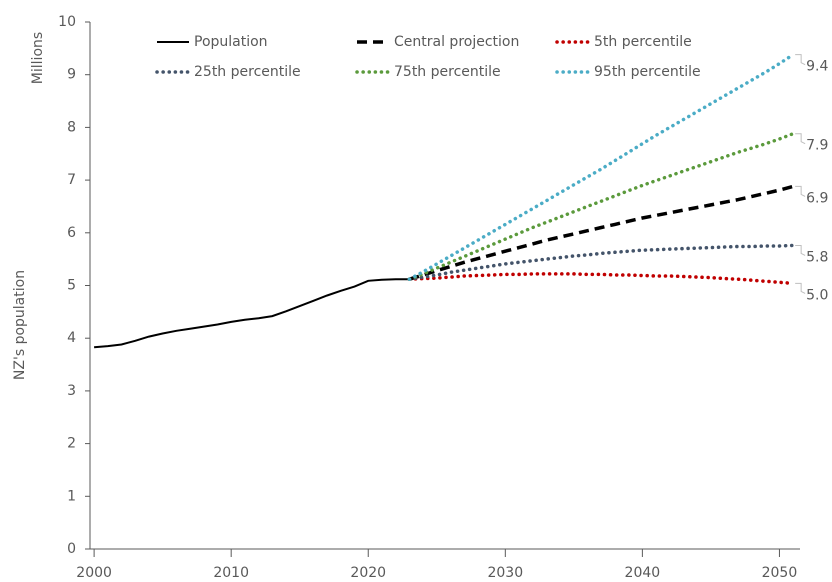 The width and height of the screenshot is (832, 582). Describe the element at coordinates (71, 233) in the screenshot. I see `y-tick-label: 6` at that location.